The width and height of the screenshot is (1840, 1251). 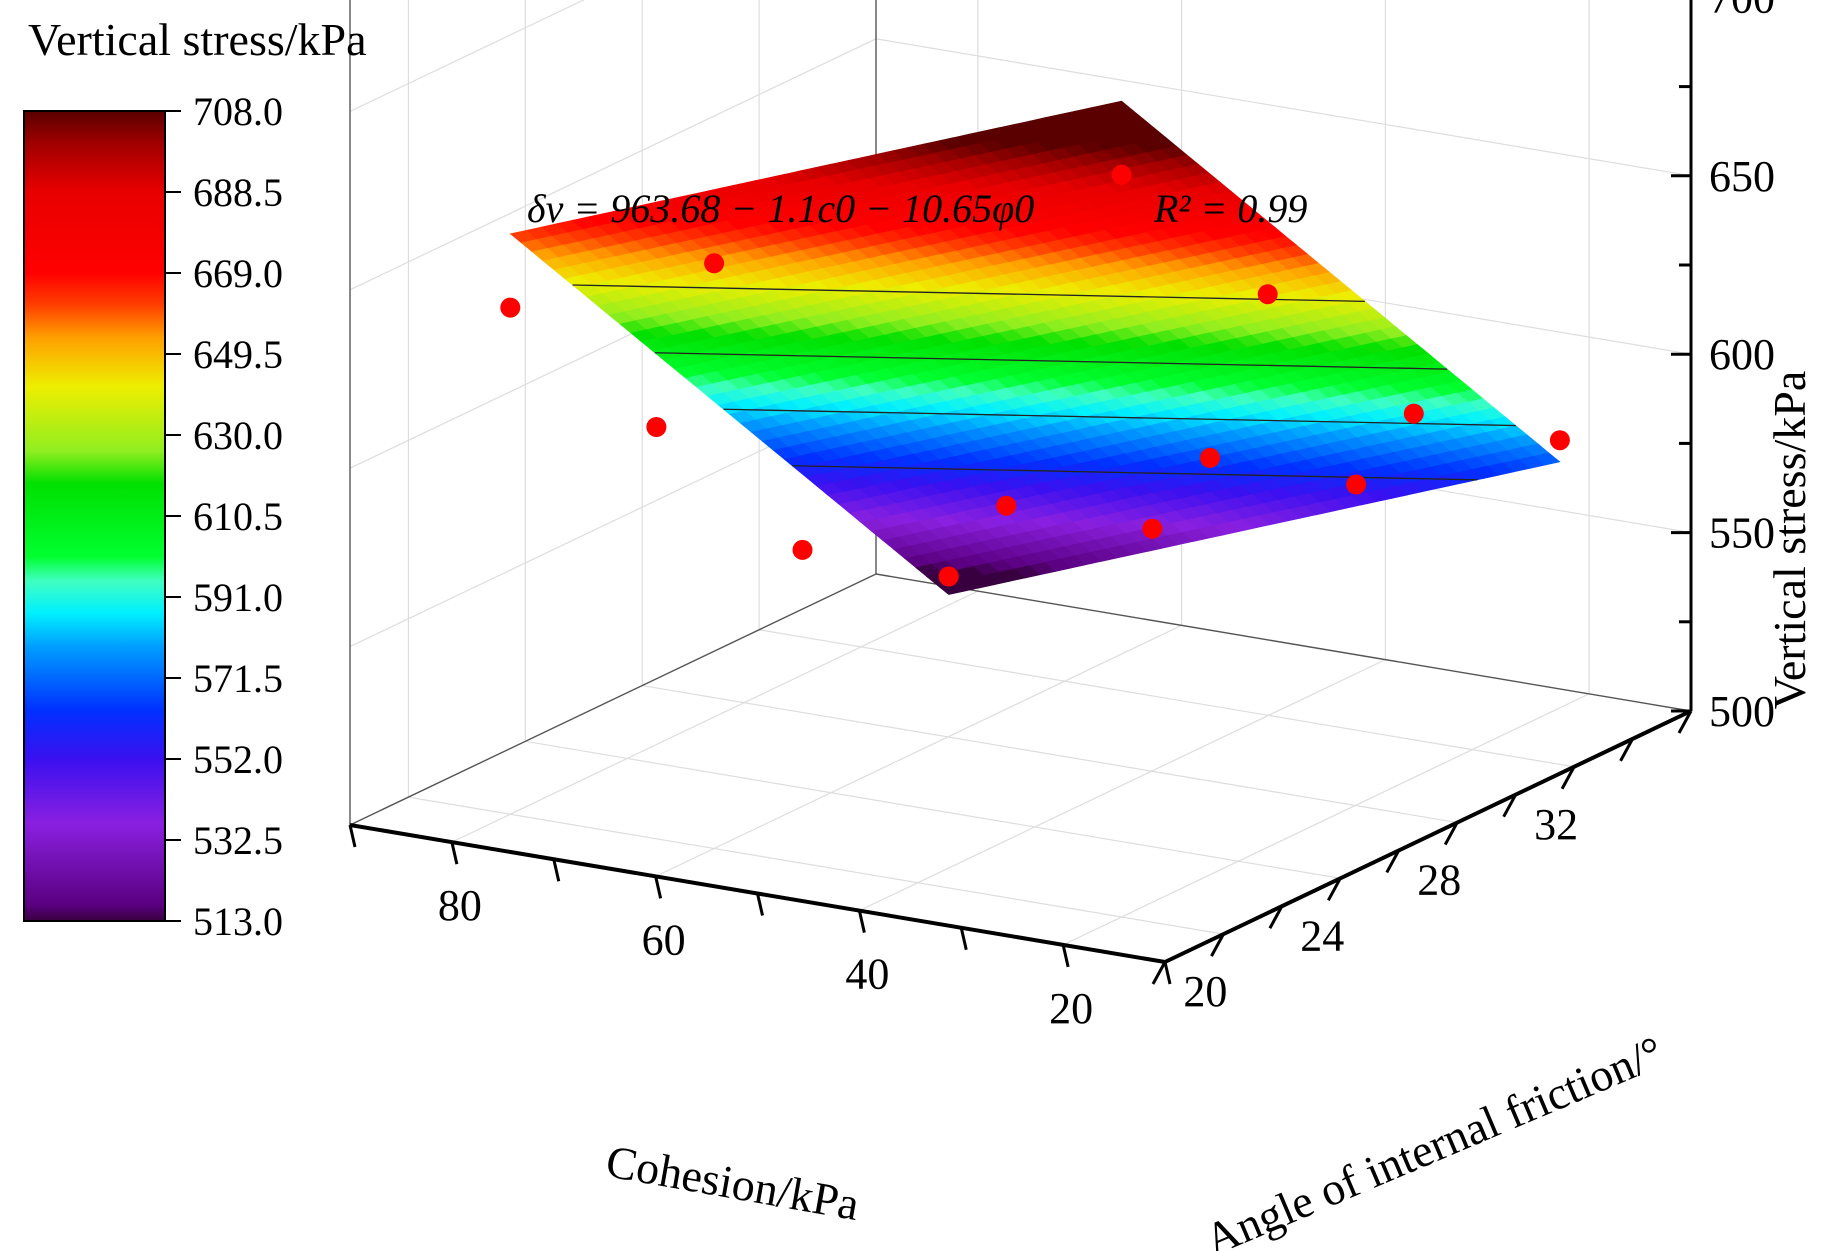 I want to click on cohesion-tick-label: 60, so click(x=664, y=939).